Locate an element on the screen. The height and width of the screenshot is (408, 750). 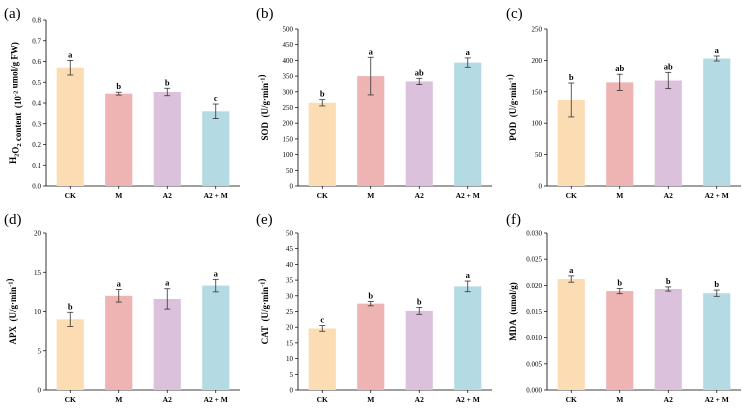
y-tick-label: 25 is located at coordinates (290, 312).